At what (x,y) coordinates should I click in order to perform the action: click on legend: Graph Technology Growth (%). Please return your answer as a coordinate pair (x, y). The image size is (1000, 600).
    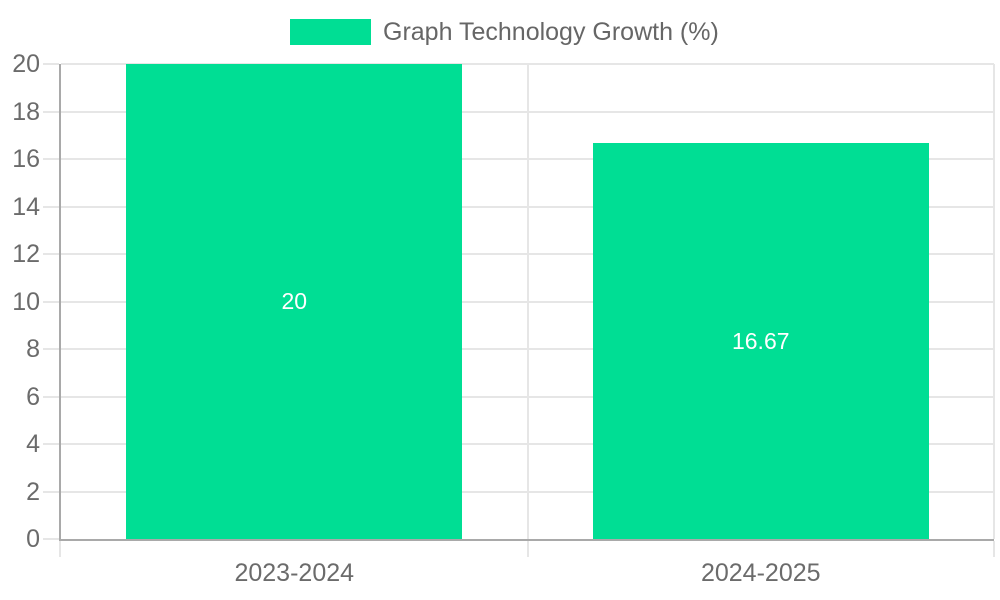
    Looking at the image, I should click on (504, 32).